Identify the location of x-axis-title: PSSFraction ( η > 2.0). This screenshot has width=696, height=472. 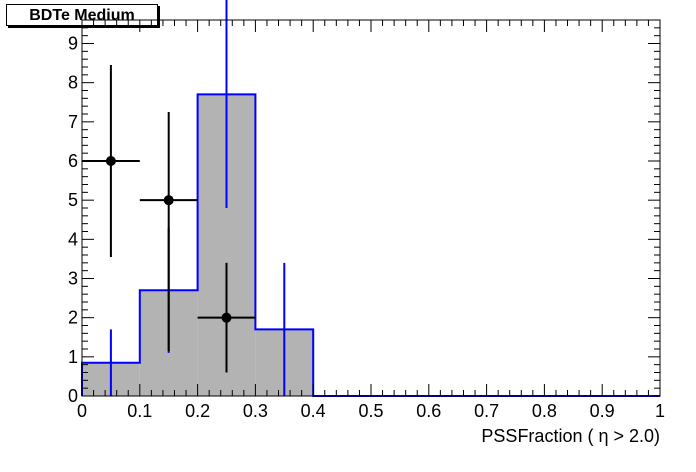
(570, 436).